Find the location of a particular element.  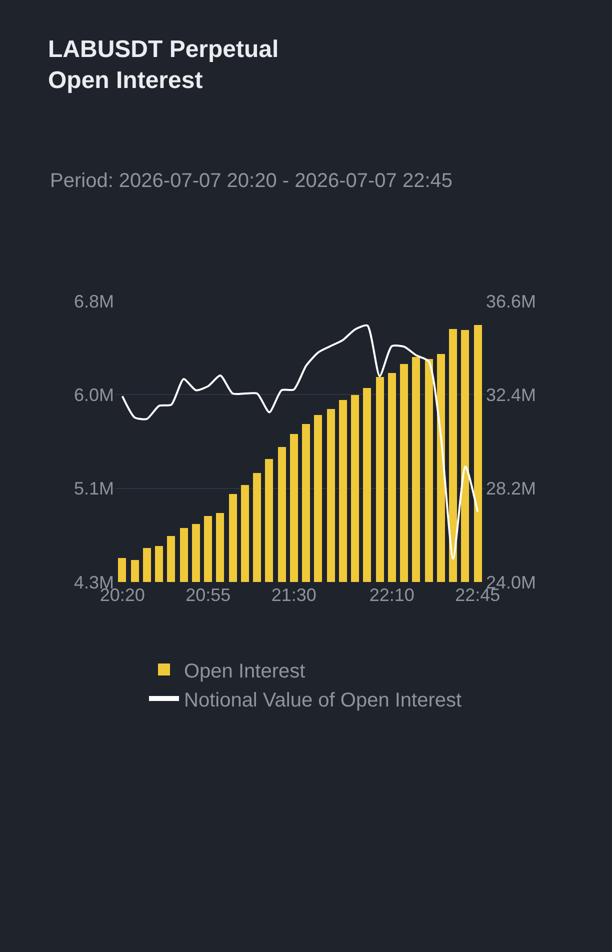

legend-label: Notional Value of Open Interest is located at coordinates (323, 700).